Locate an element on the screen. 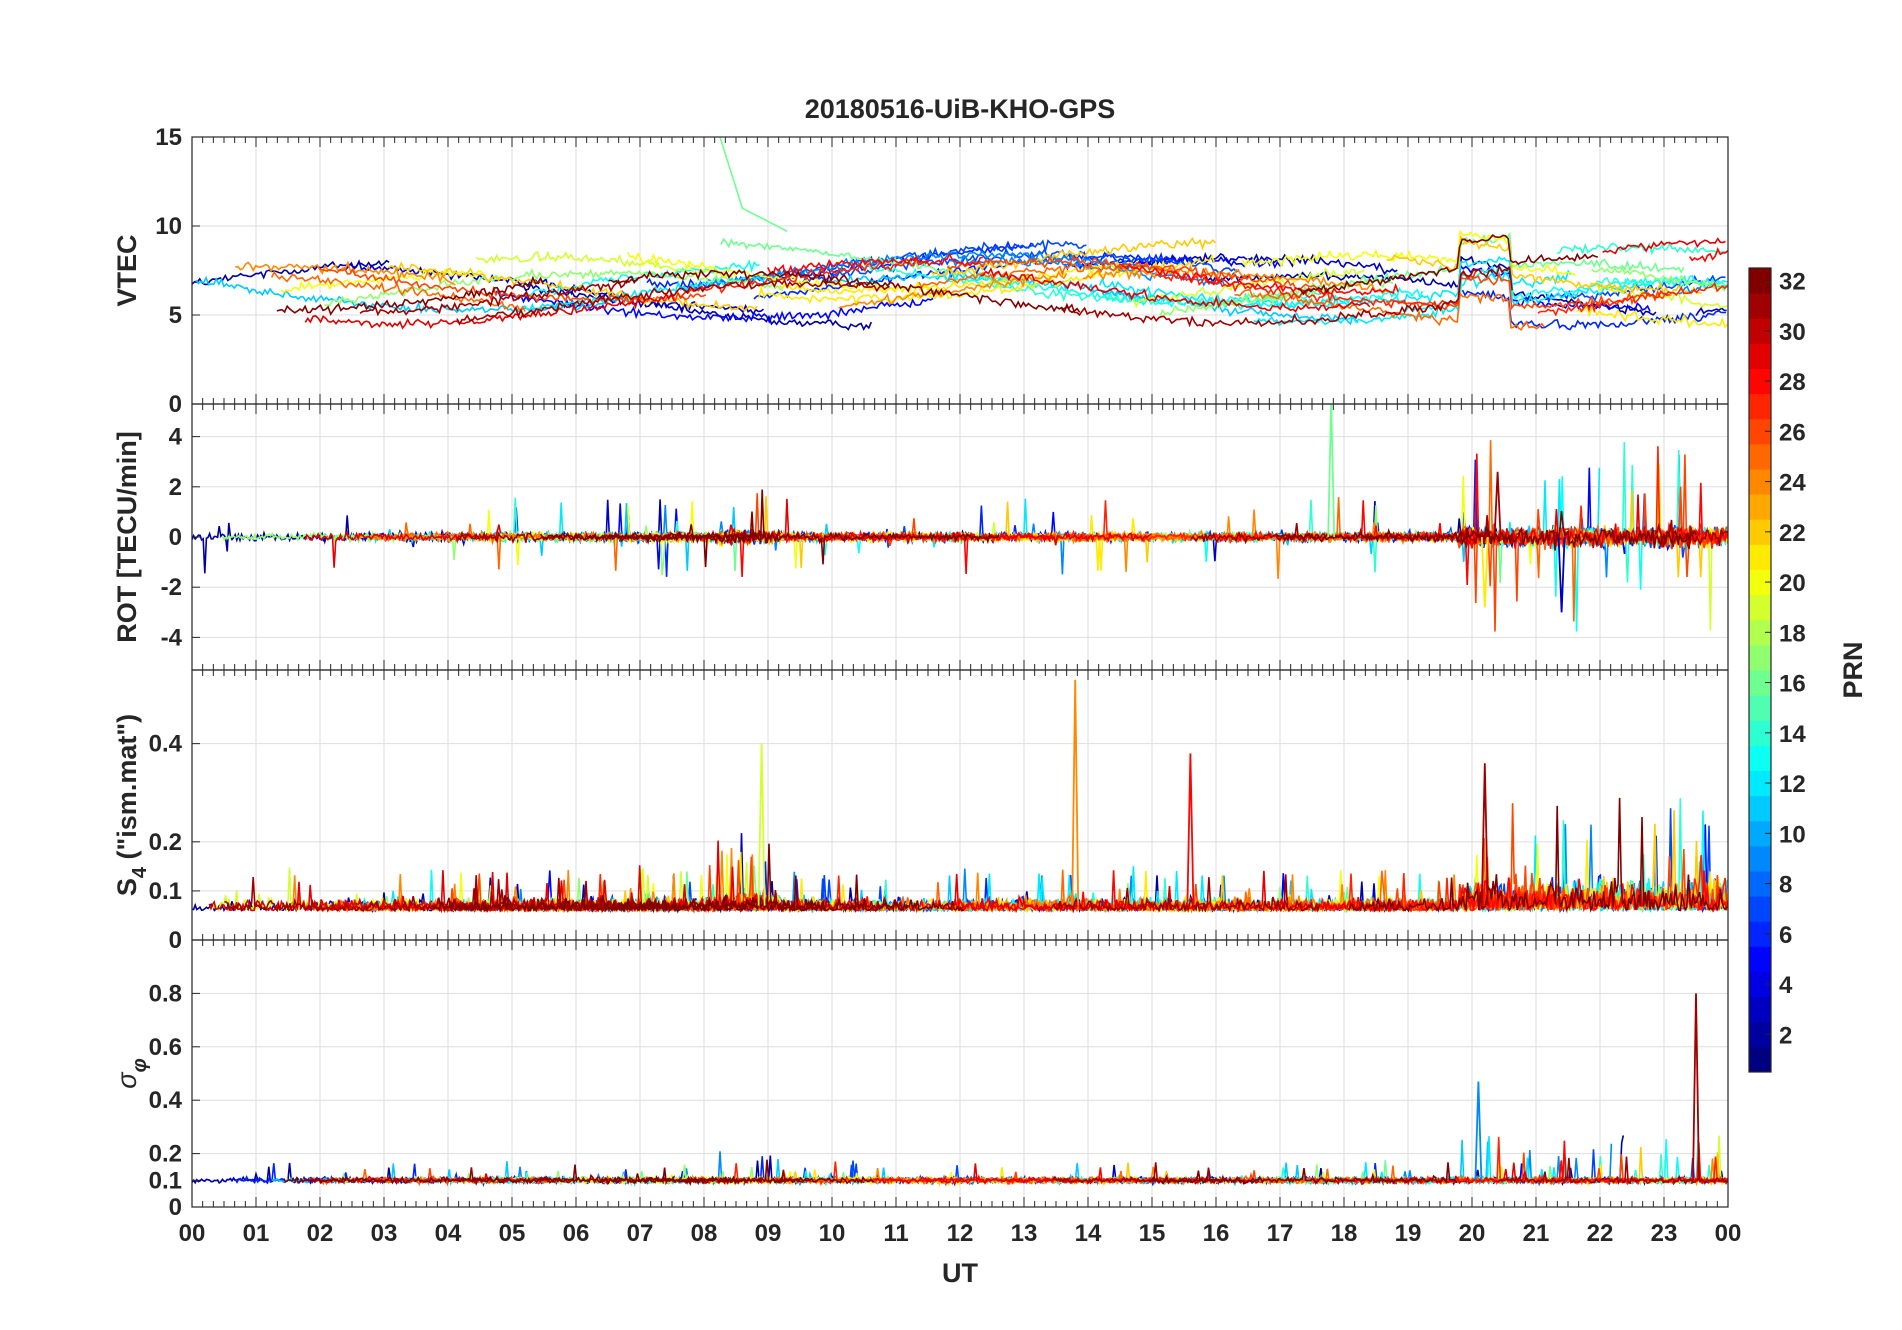  x-axis-label: UT is located at coordinates (960, 1273).